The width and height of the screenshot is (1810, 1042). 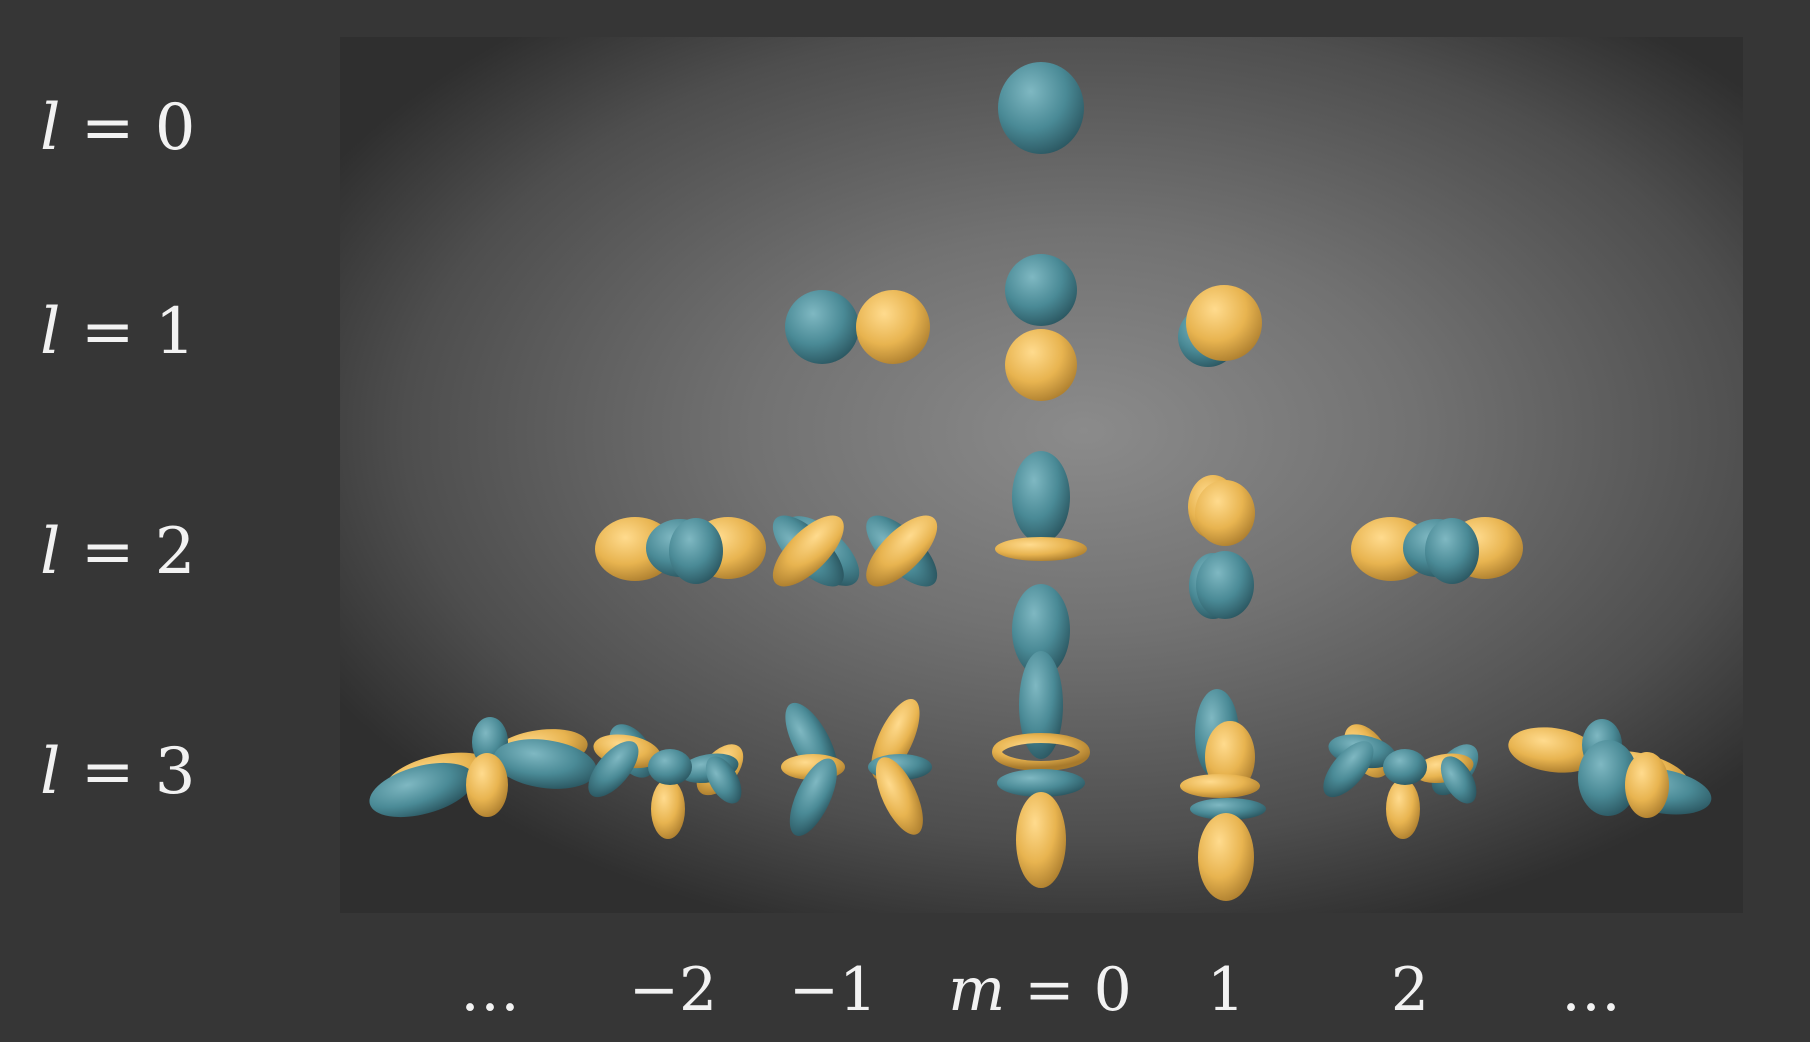 I want to click on orbital-l1-m0, so click(x=1041, y=327).